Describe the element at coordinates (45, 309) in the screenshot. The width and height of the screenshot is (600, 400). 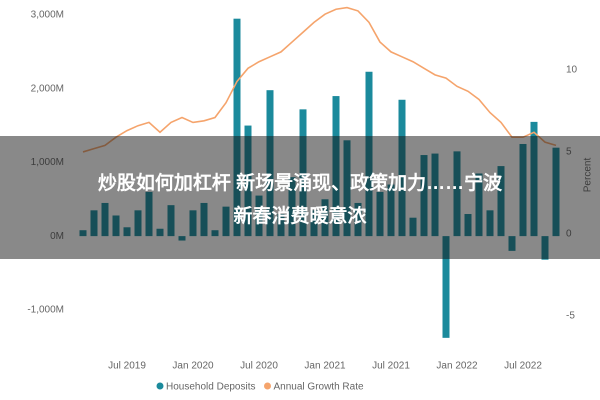
I see `y-tick-label: -1,000M` at that location.